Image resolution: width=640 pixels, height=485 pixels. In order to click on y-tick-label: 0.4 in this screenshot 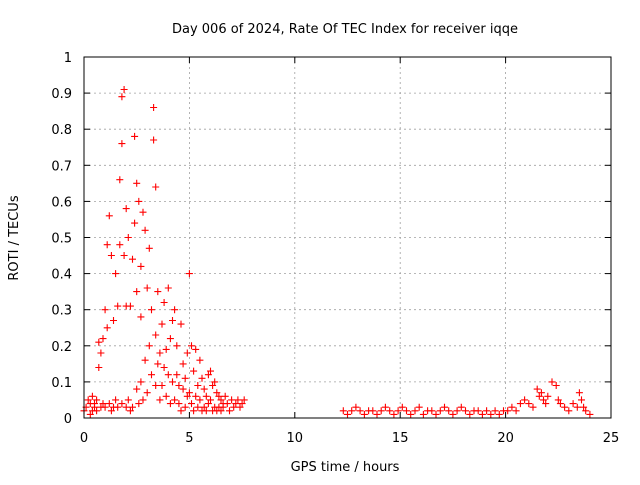, I will do `click(61, 275)`.